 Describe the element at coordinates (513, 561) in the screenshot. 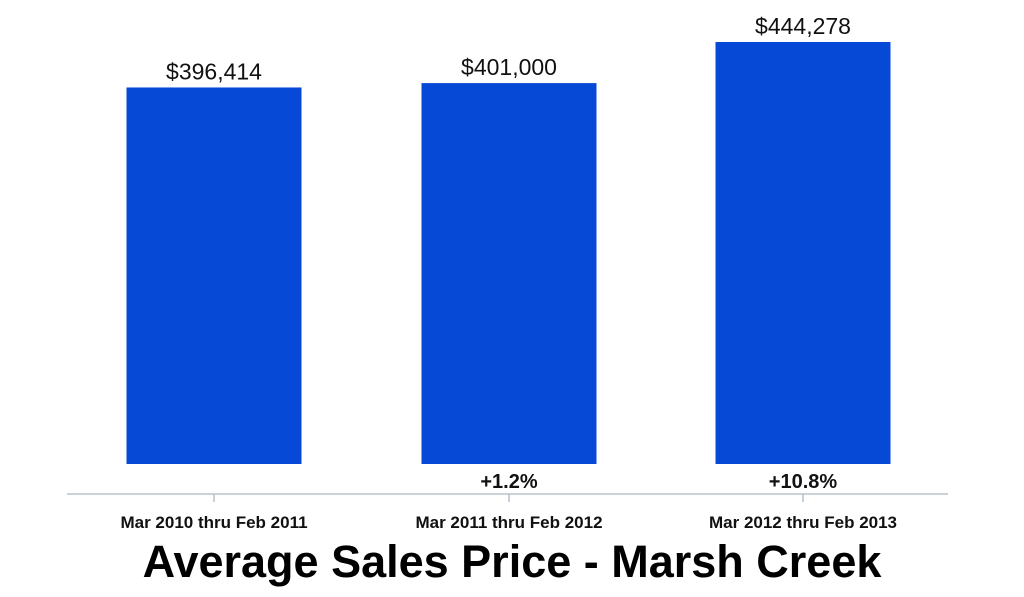

I see `chart-title: Average Sales Price - Marsh Creek` at that location.